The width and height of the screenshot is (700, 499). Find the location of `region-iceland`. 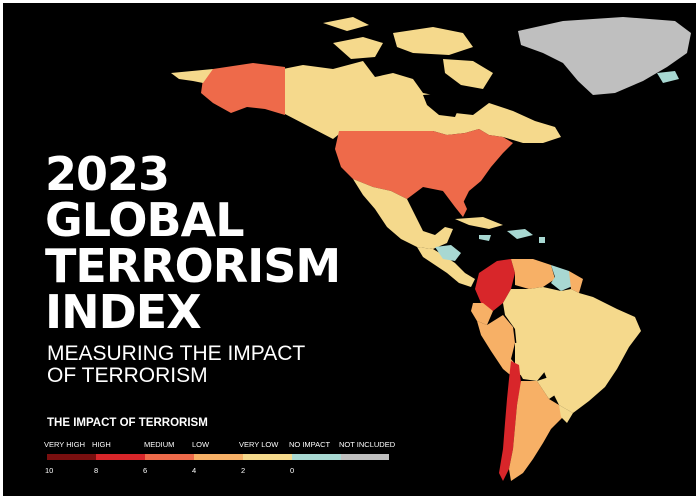

region-iceland is located at coordinates (668, 77).